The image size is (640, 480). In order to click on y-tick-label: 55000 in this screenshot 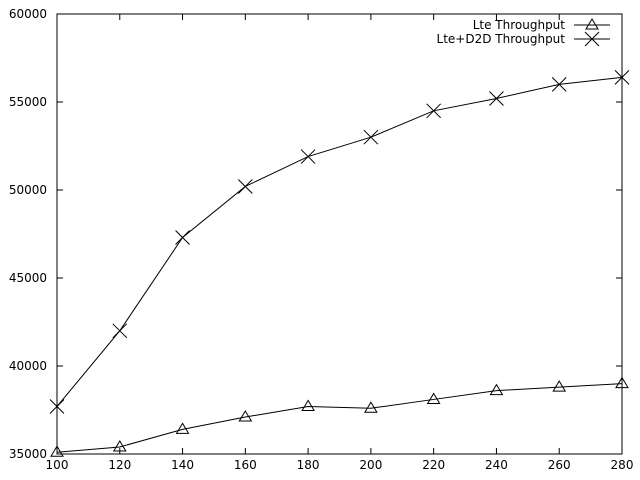, I will do `click(28, 102)`.